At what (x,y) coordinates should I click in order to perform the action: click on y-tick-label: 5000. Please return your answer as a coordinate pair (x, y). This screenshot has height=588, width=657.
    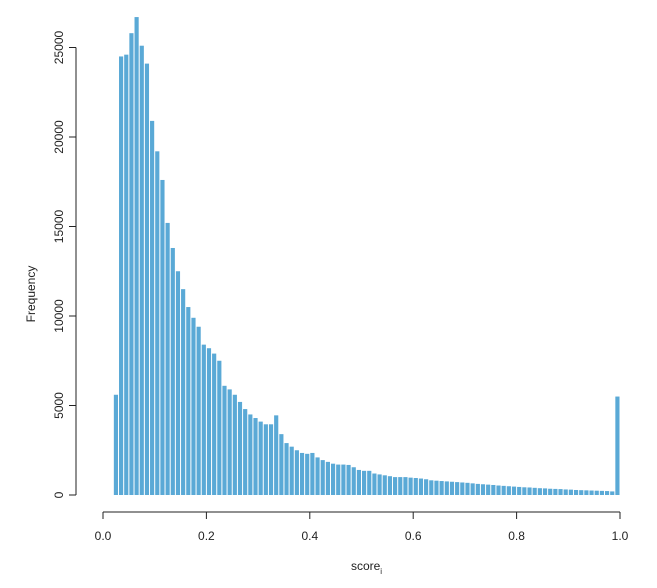
    Looking at the image, I should click on (59, 405).